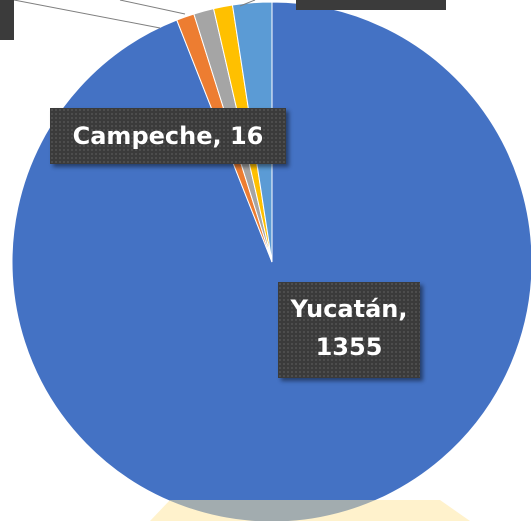 This screenshot has height=521, width=531. What do you see at coordinates (310, 510) in the screenshot?
I see `label-shadow` at bounding box center [310, 510].